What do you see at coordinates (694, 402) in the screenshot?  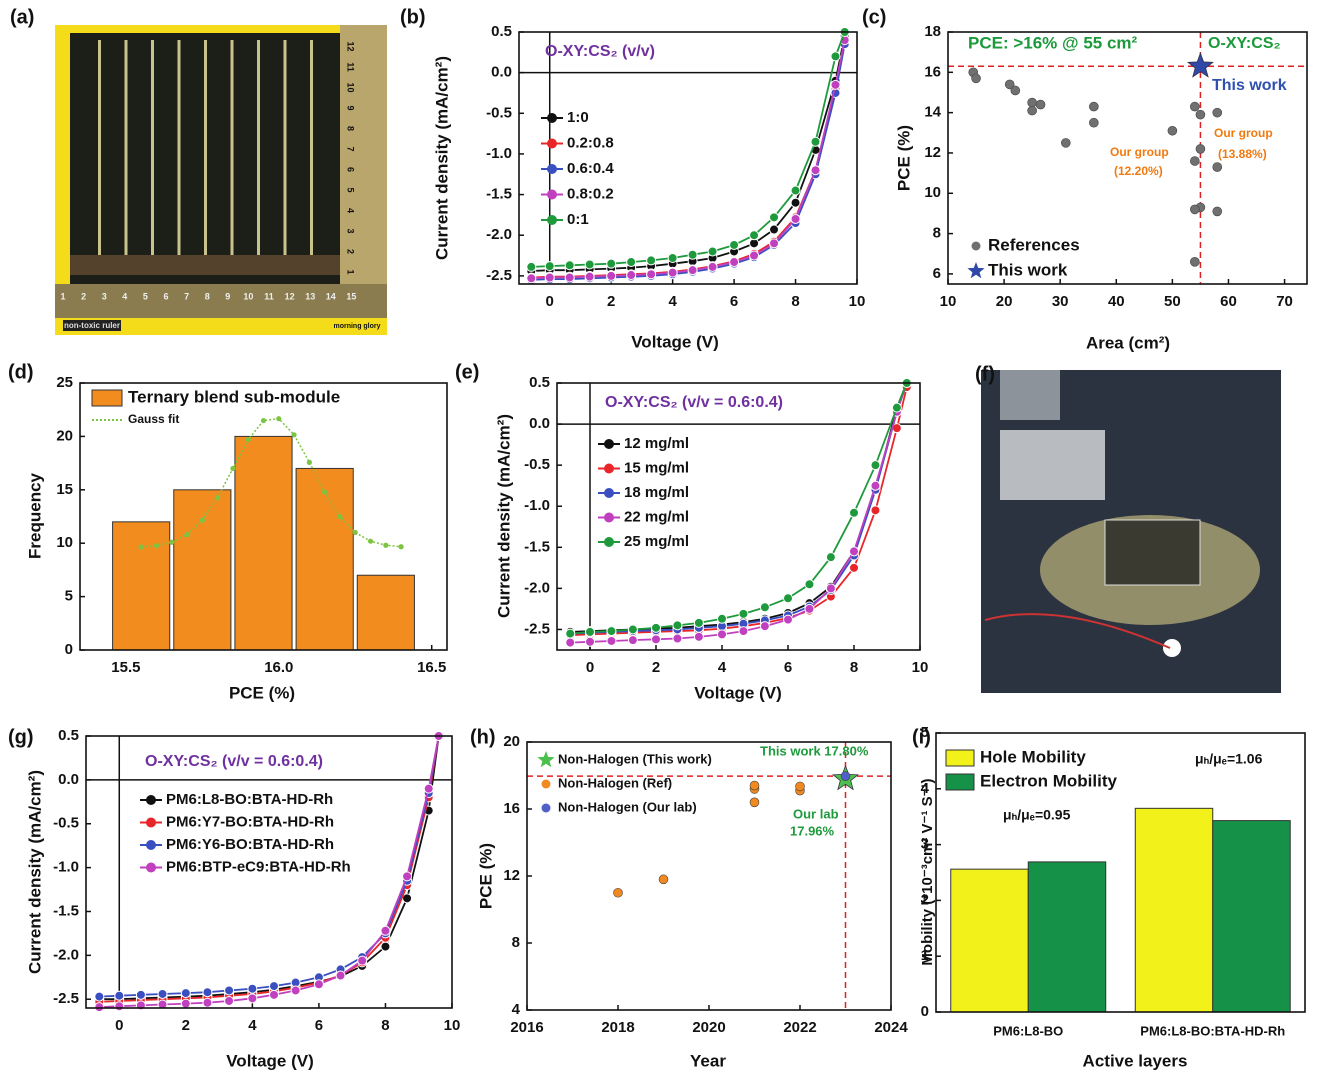 I see `annotation: O-XY:CS₂ (v/v = 0.6:0.4)` at bounding box center [694, 402].